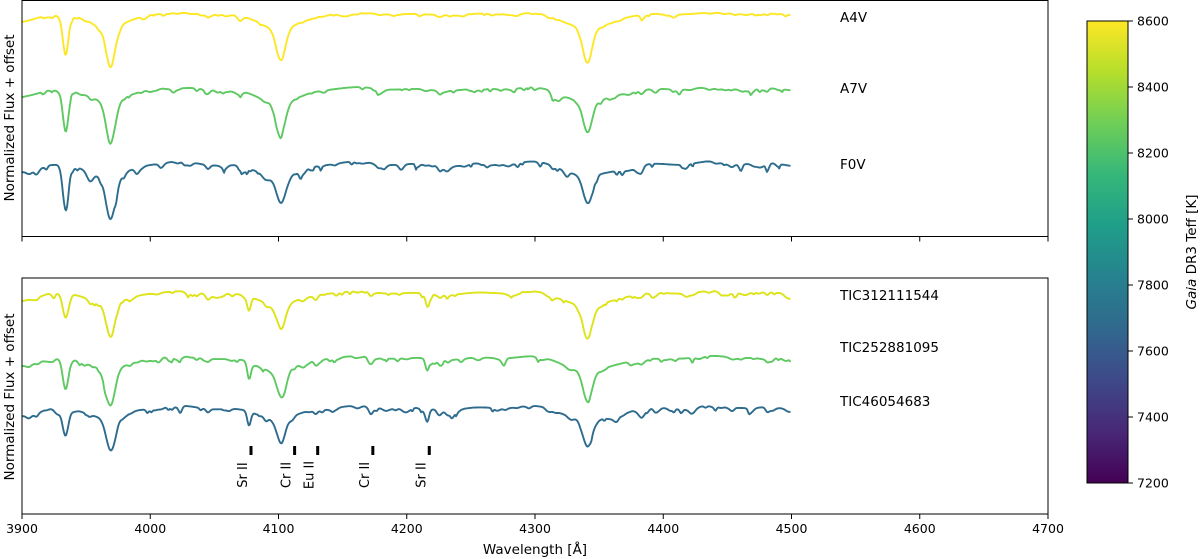 This screenshot has width=1200, height=559. I want to click on colorbar-tick-label: 7400, so click(1153, 417).